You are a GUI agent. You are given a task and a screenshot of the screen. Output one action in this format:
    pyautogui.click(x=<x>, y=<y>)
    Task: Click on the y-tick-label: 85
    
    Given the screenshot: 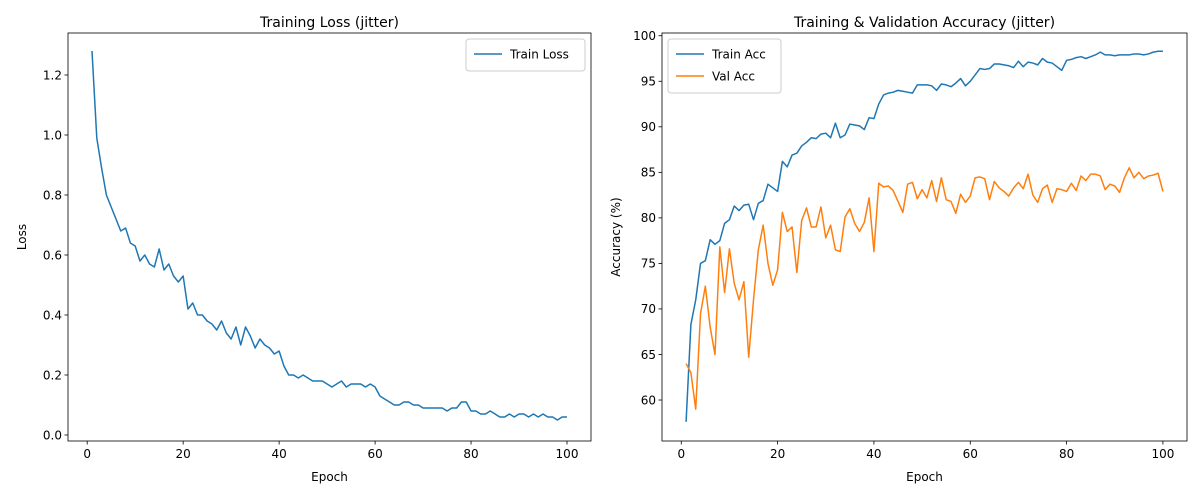 What is the action you would take?
    pyautogui.click(x=648, y=173)
    